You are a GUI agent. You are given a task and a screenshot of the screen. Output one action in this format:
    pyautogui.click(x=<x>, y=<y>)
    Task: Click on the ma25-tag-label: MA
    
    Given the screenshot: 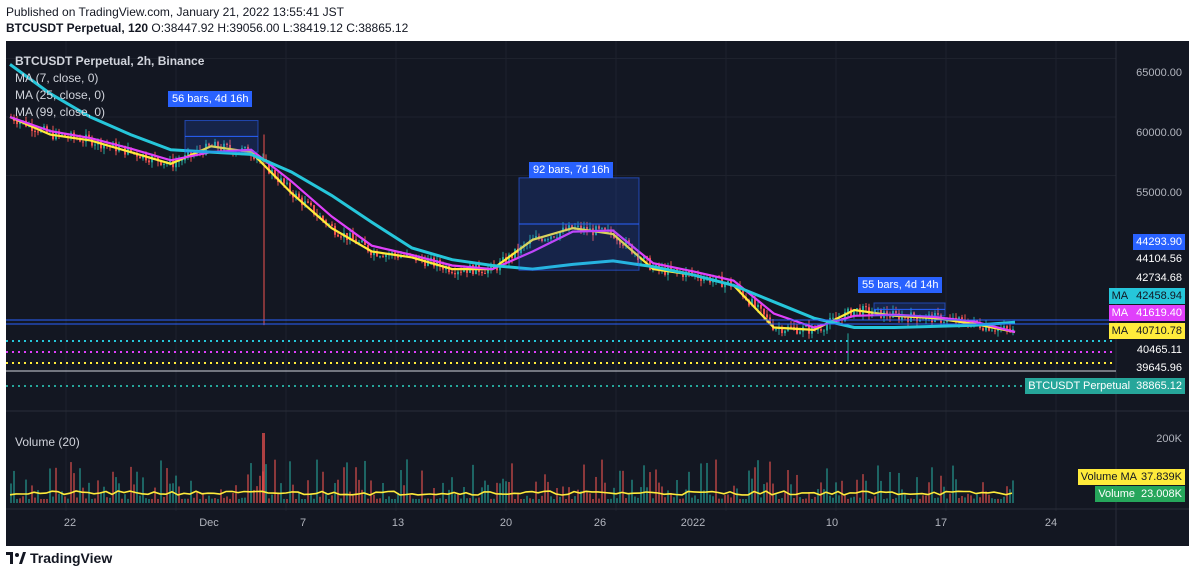 What is the action you would take?
    pyautogui.click(x=1120, y=313)
    